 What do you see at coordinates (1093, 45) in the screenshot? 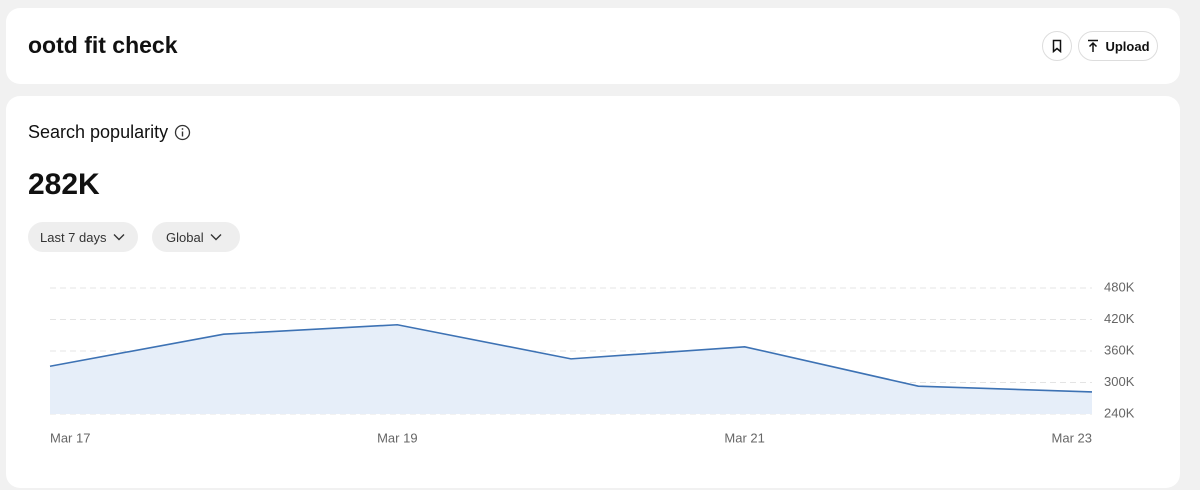
I see `upload-icon` at bounding box center [1093, 45].